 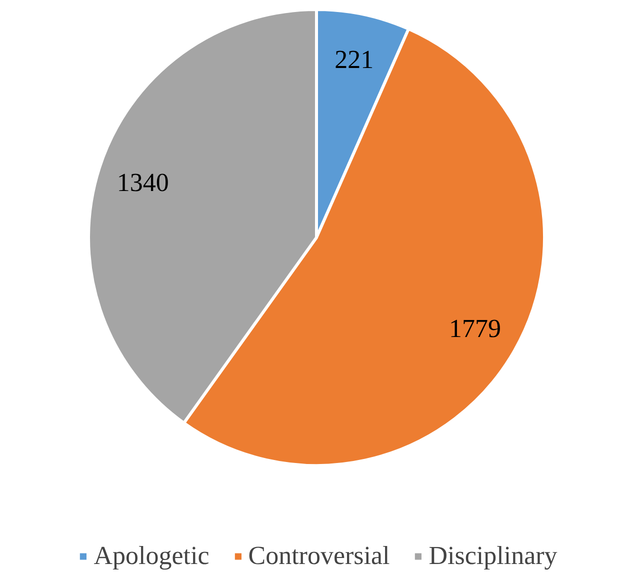 What do you see at coordinates (142, 182) in the screenshot?
I see `data-label: 1340` at bounding box center [142, 182].